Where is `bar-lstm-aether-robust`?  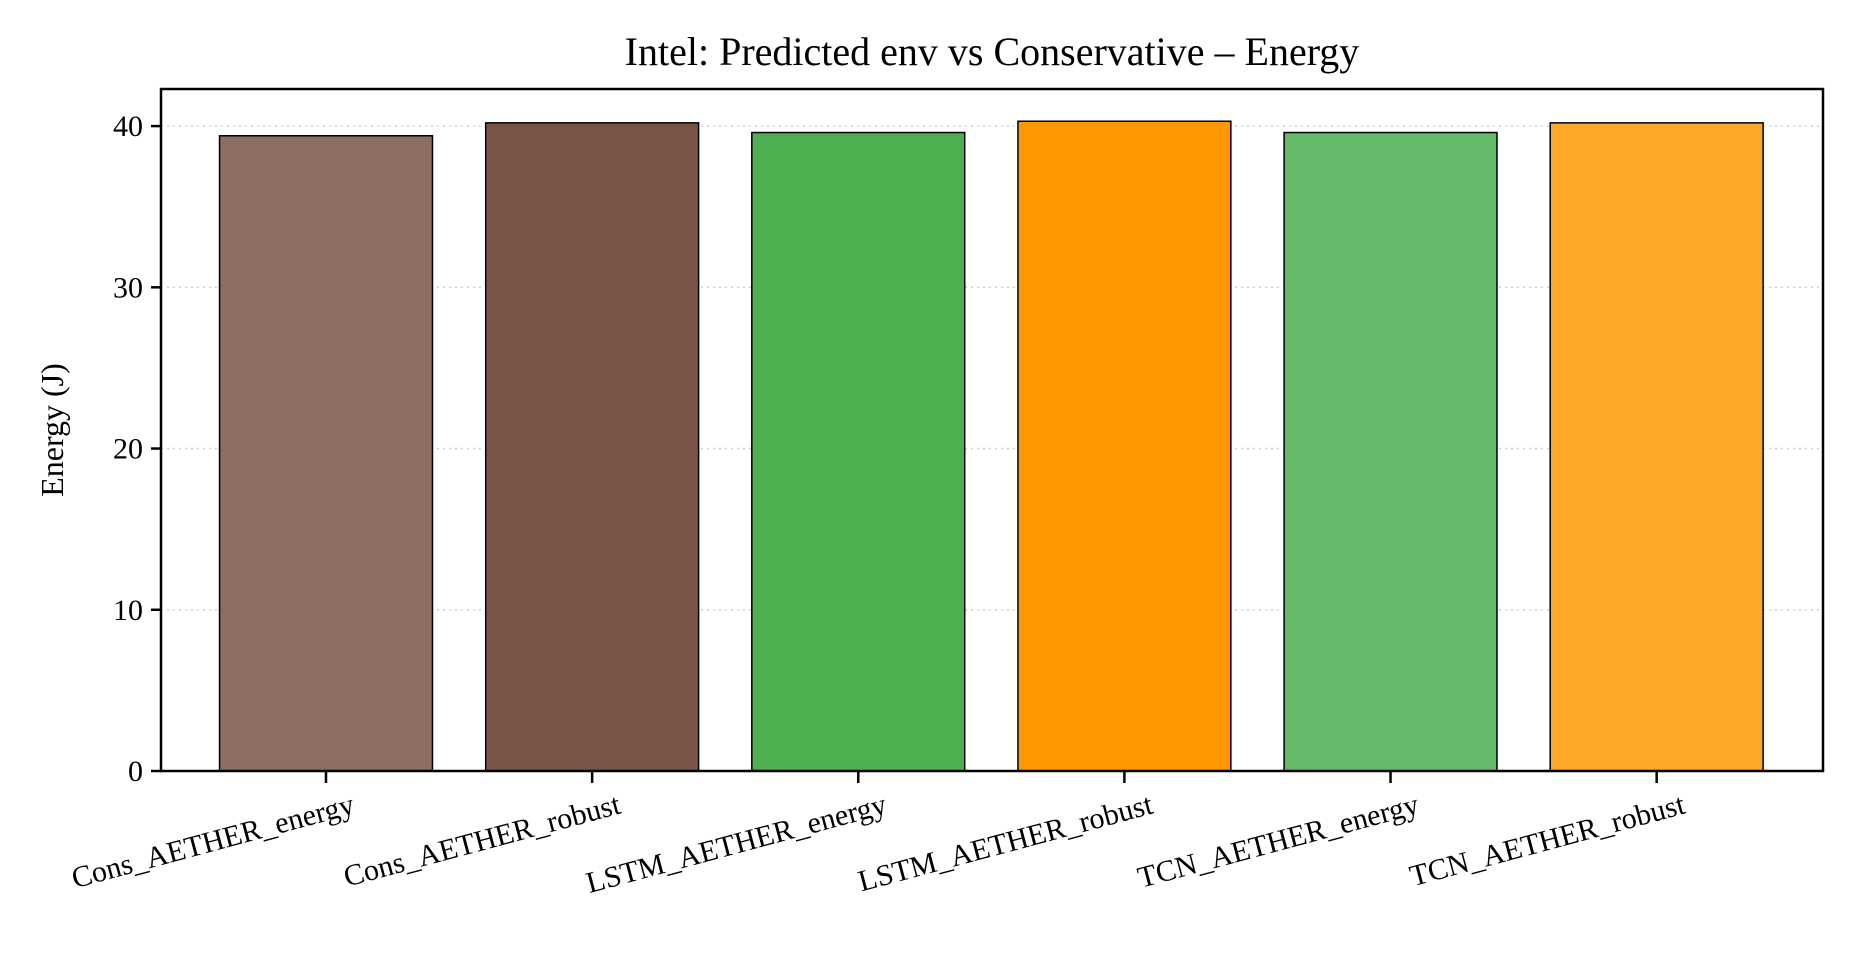 bar-lstm-aether-robust is located at coordinates (1124, 446).